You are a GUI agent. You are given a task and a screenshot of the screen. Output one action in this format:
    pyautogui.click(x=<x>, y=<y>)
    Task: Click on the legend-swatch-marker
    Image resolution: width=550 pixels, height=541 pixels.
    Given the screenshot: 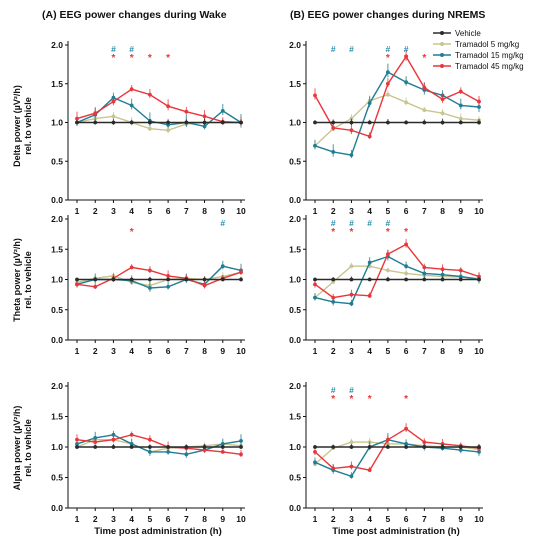 What is the action you would take?
    pyautogui.click(x=442, y=55)
    